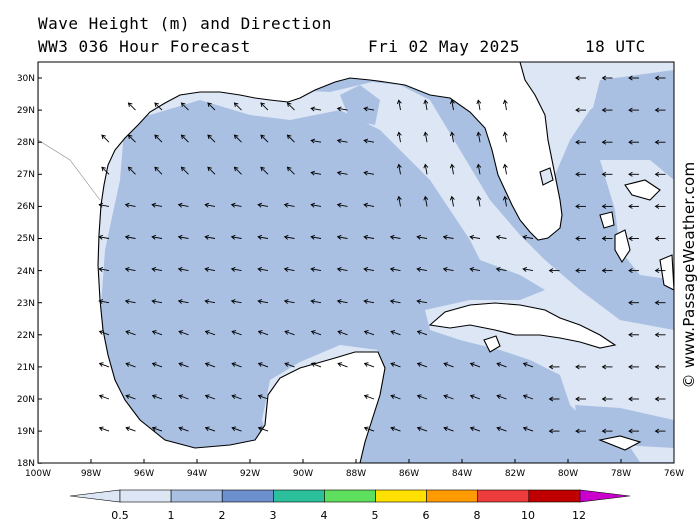 This screenshot has height=525, width=700. I want to click on lat-label: 27N, so click(26, 175).